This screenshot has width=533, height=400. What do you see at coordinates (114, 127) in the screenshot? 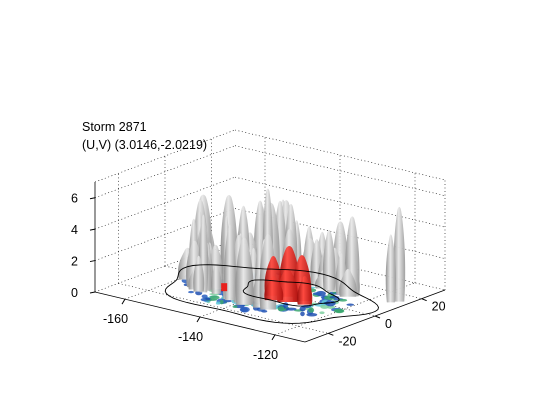
I see `chart-title: Storm 2871` at bounding box center [114, 127].